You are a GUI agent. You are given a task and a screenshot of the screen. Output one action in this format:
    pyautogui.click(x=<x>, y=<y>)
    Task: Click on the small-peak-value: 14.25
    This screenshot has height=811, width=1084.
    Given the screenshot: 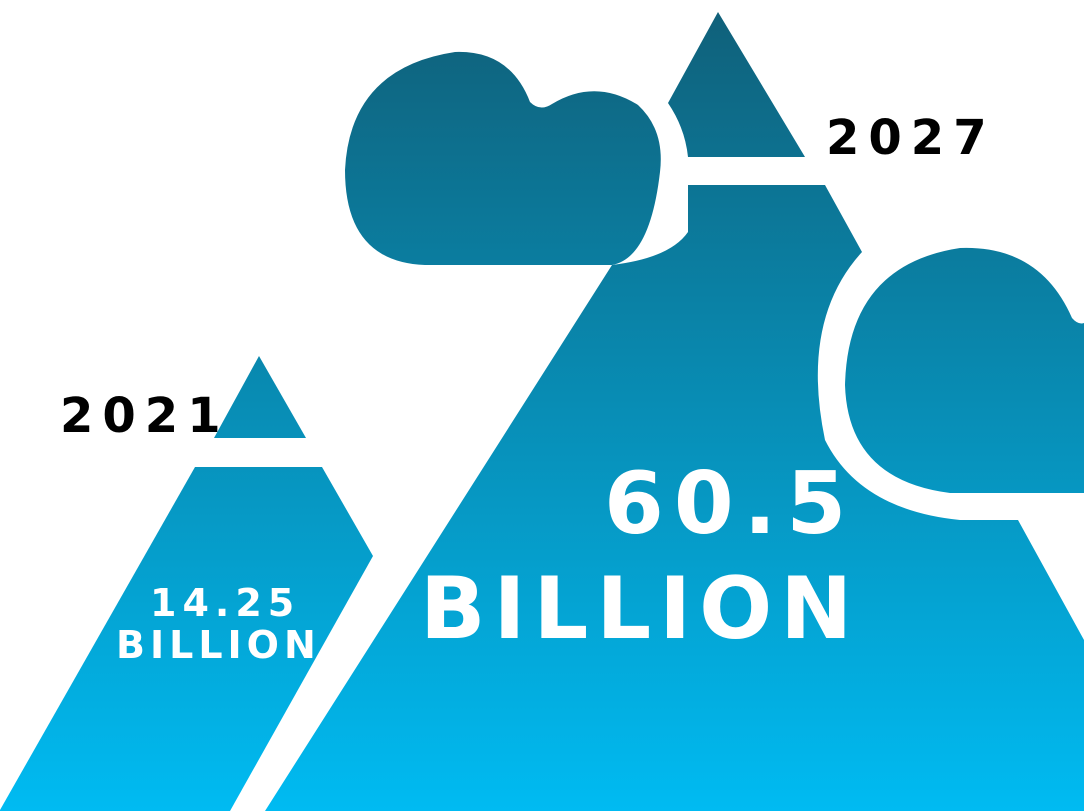 What is the action you would take?
    pyautogui.click(x=225, y=603)
    